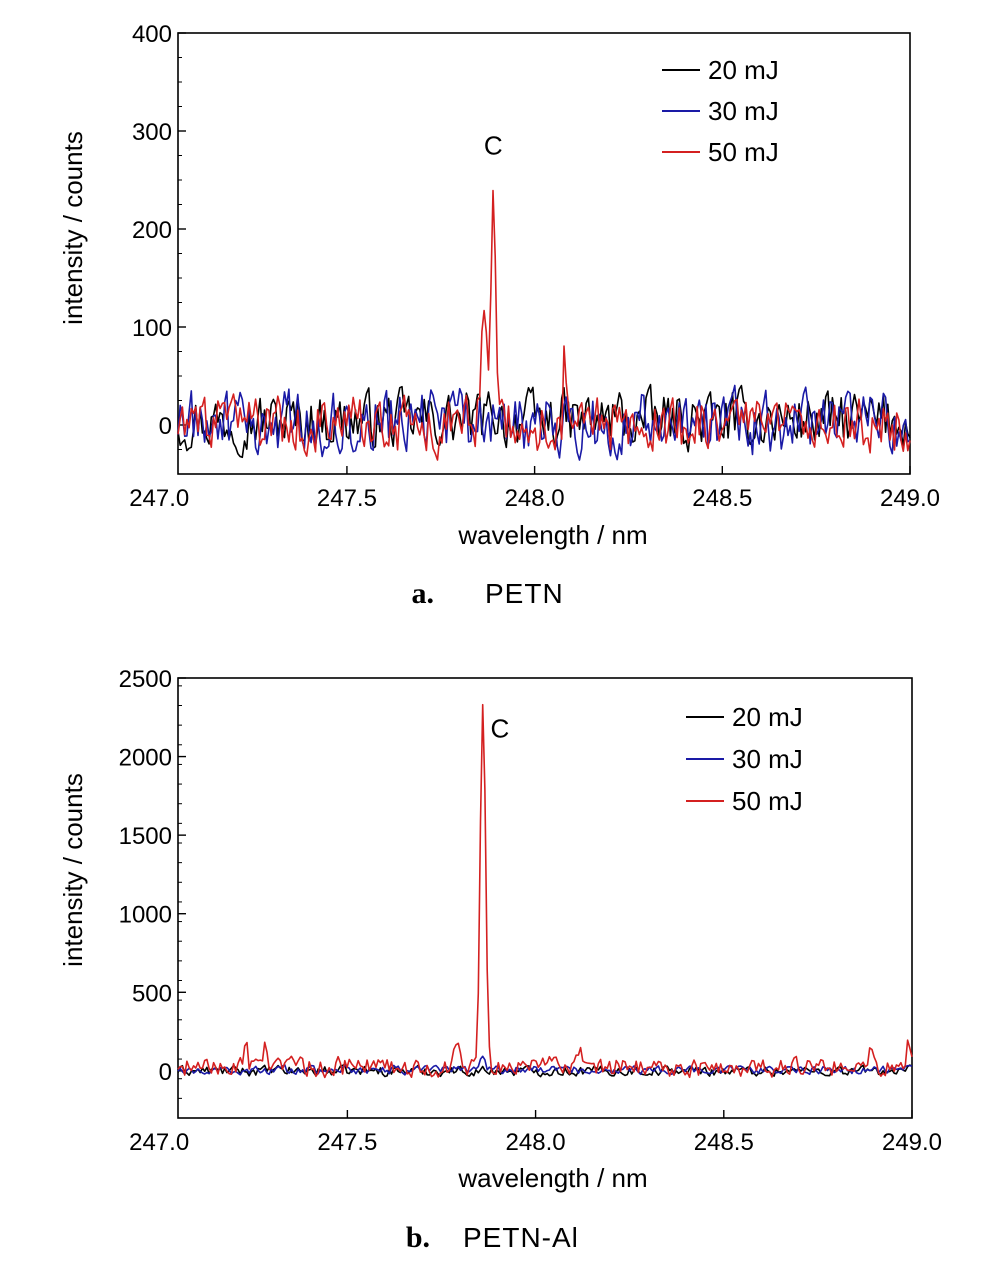 The image size is (992, 1283). Describe the element at coordinates (152, 993) in the screenshot. I see `y-tick-label: 500` at that location.